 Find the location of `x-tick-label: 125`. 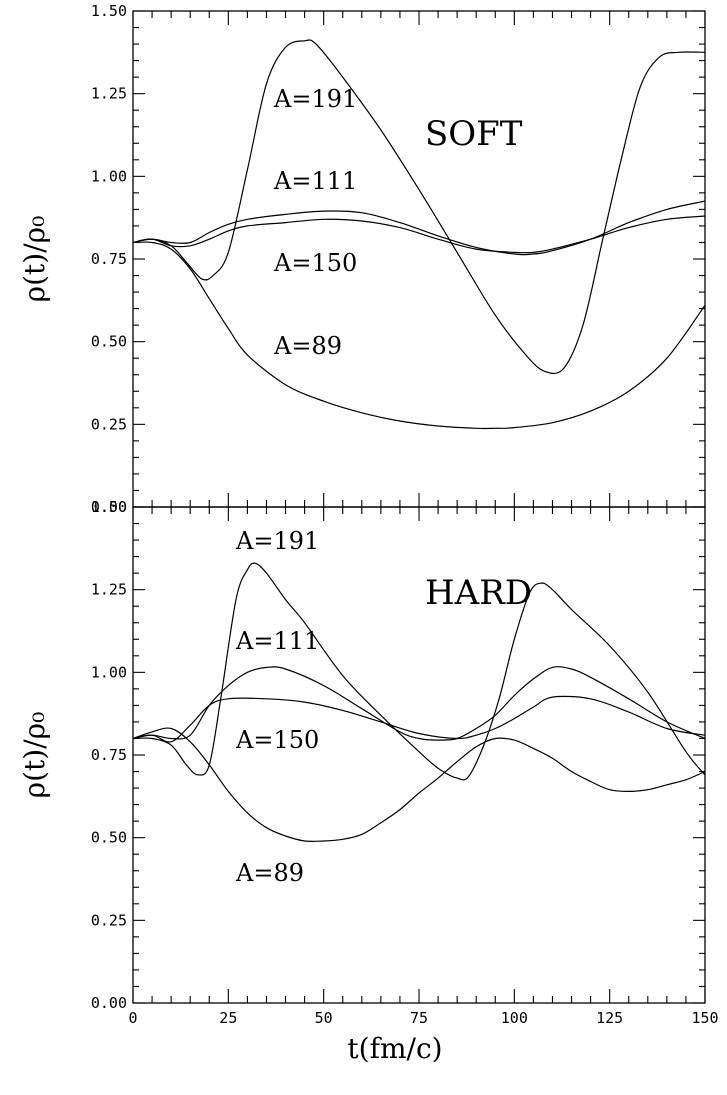

x-tick-label: 125 is located at coordinates (609, 1018).